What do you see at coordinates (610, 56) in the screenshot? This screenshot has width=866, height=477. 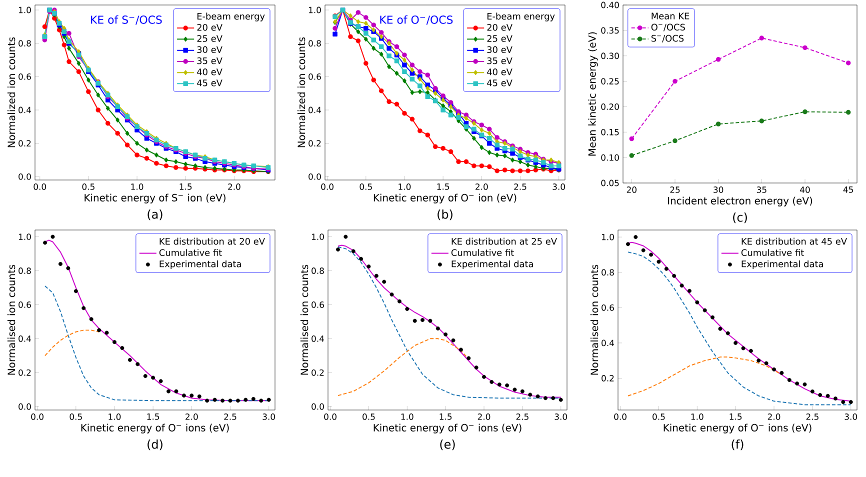 I see `y-tick-label: 0.30` at bounding box center [610, 56].